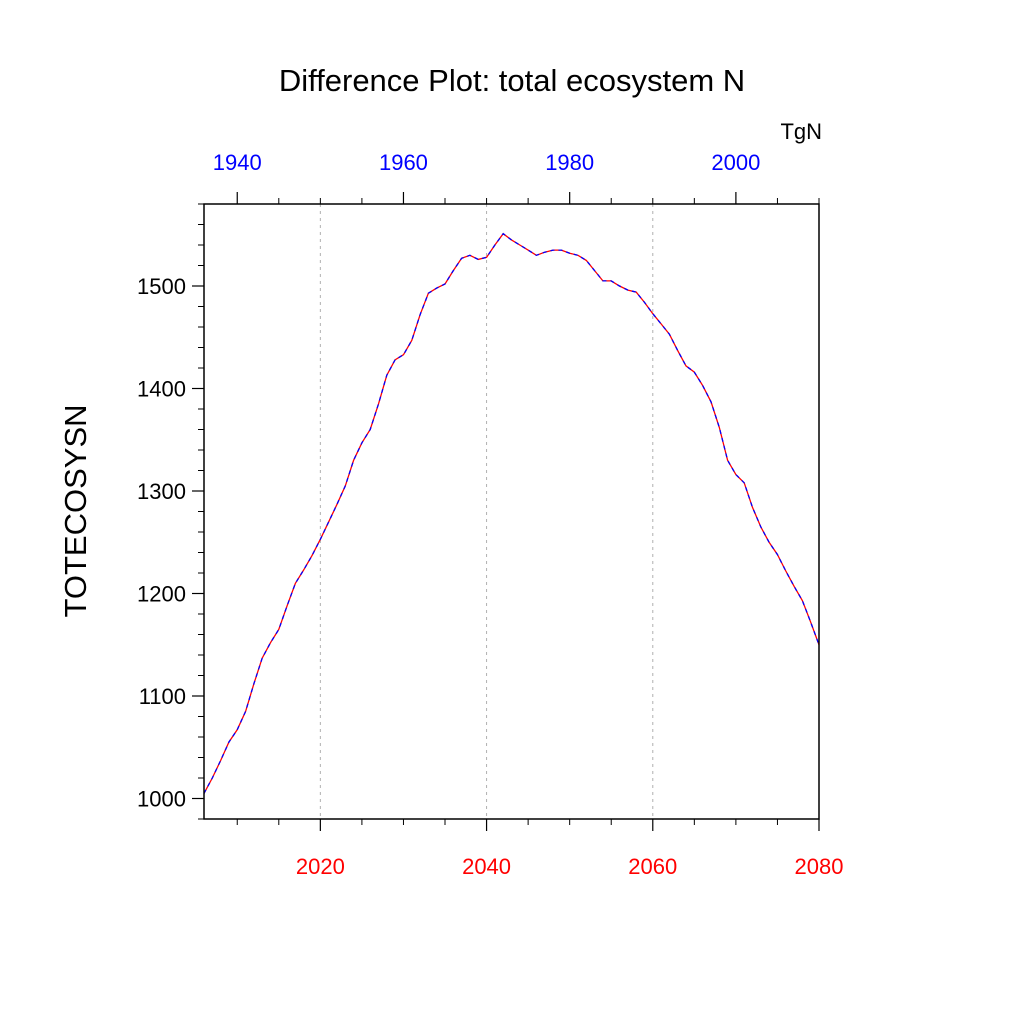 The height and width of the screenshot is (1024, 1024). What do you see at coordinates (237, 162) in the screenshot?
I see `top-tick-label: 1940` at bounding box center [237, 162].